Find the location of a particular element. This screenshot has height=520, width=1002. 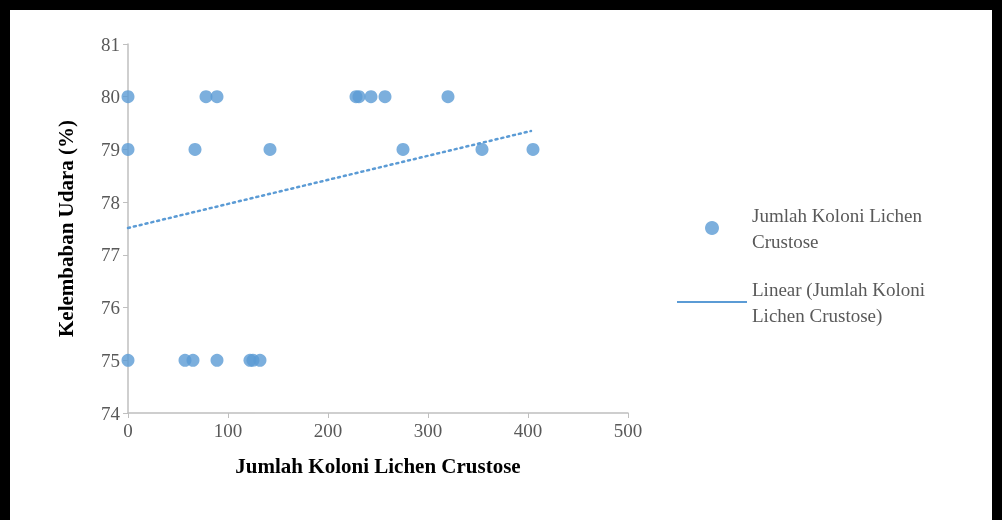

y-tick-label: 75 is located at coordinates (110, 360).